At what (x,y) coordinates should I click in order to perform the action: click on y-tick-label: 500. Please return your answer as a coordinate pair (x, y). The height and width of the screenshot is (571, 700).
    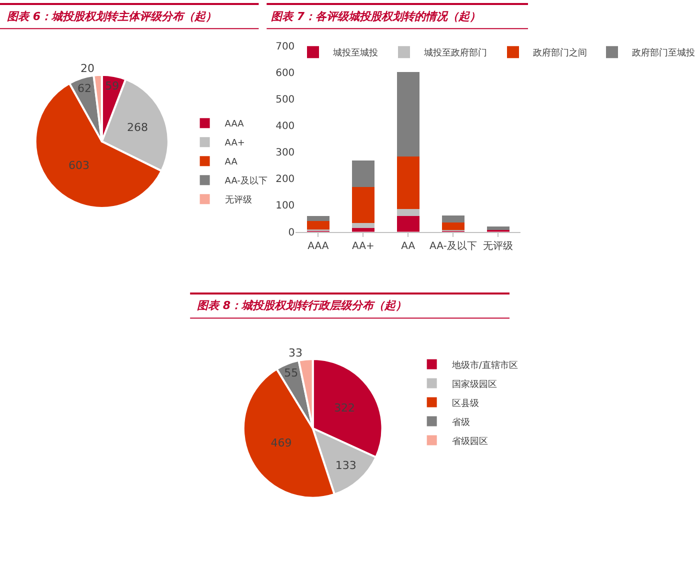
    Looking at the image, I should click on (285, 100).